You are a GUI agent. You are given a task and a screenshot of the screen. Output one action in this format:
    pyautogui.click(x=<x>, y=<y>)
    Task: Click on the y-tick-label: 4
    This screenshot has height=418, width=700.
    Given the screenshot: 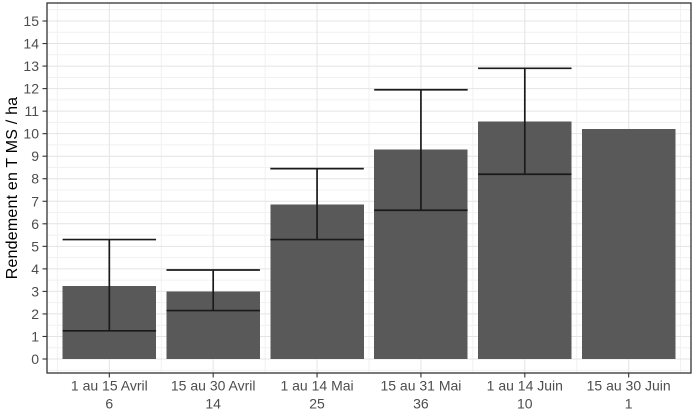 What is the action you would take?
    pyautogui.click(x=35, y=269)
    